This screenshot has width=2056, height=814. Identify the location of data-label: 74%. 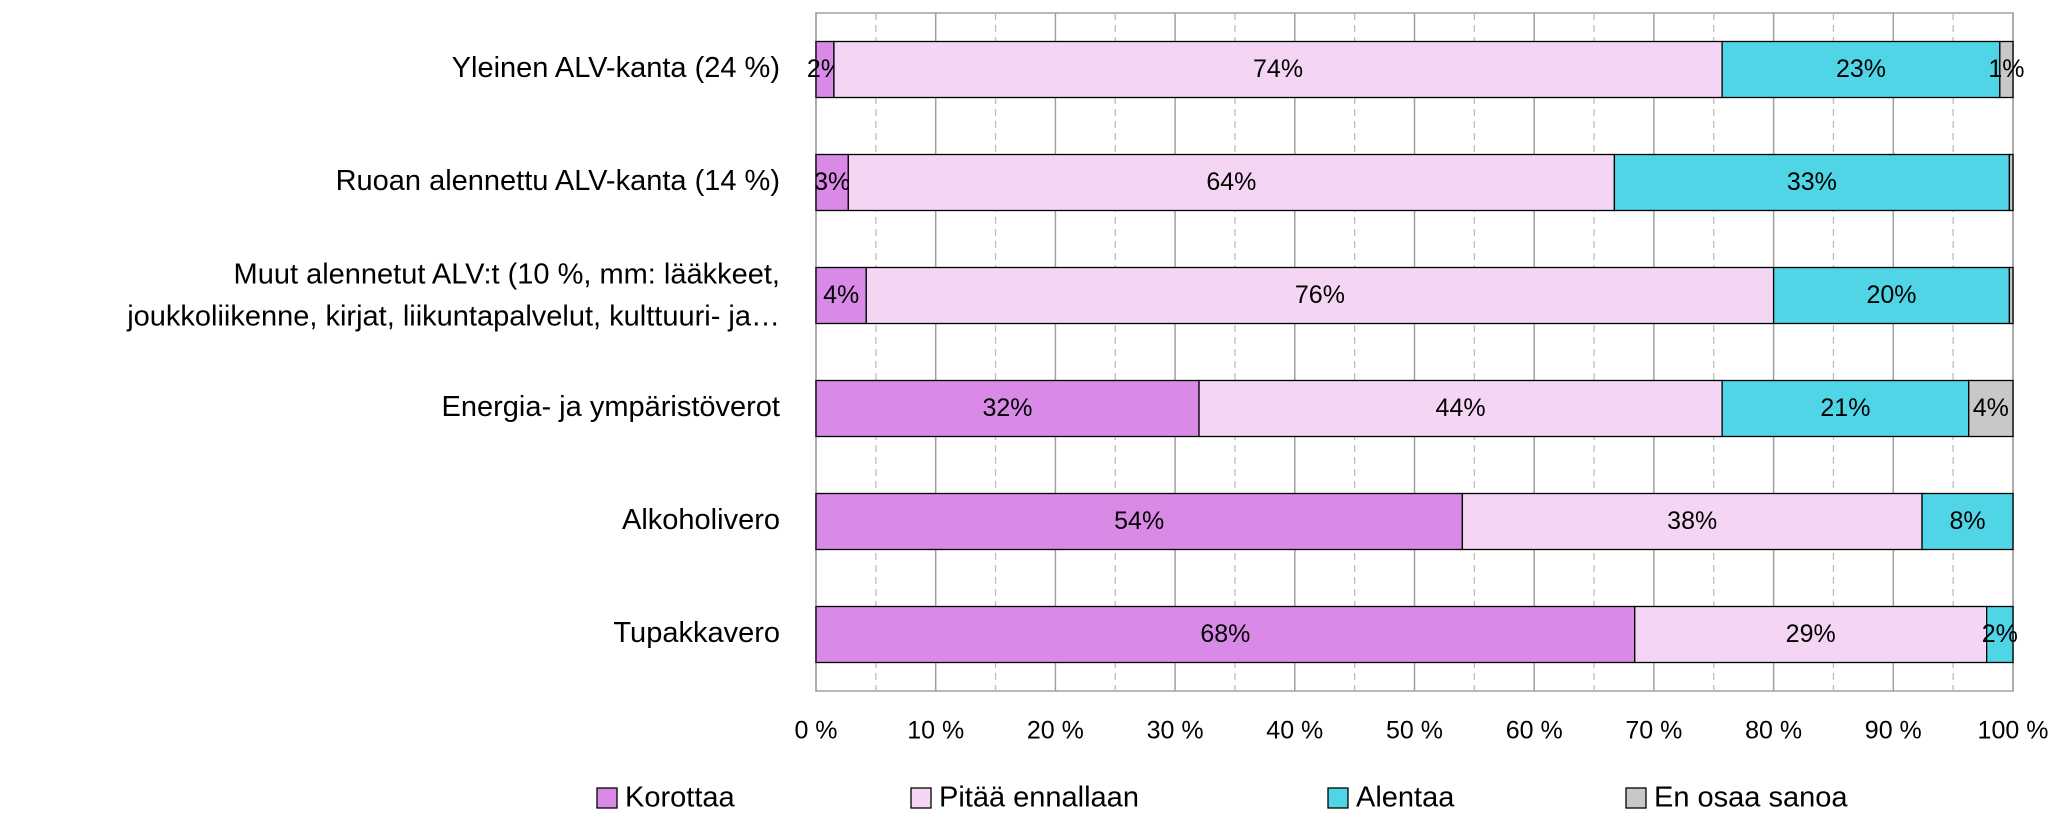
(1278, 69).